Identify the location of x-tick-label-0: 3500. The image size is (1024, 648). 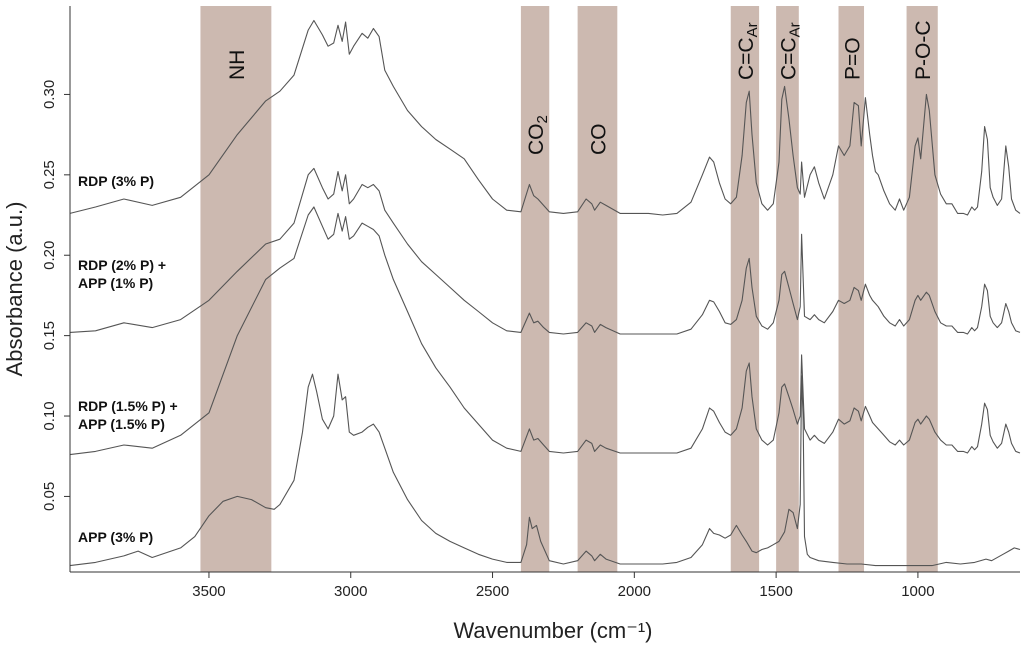
(208, 591).